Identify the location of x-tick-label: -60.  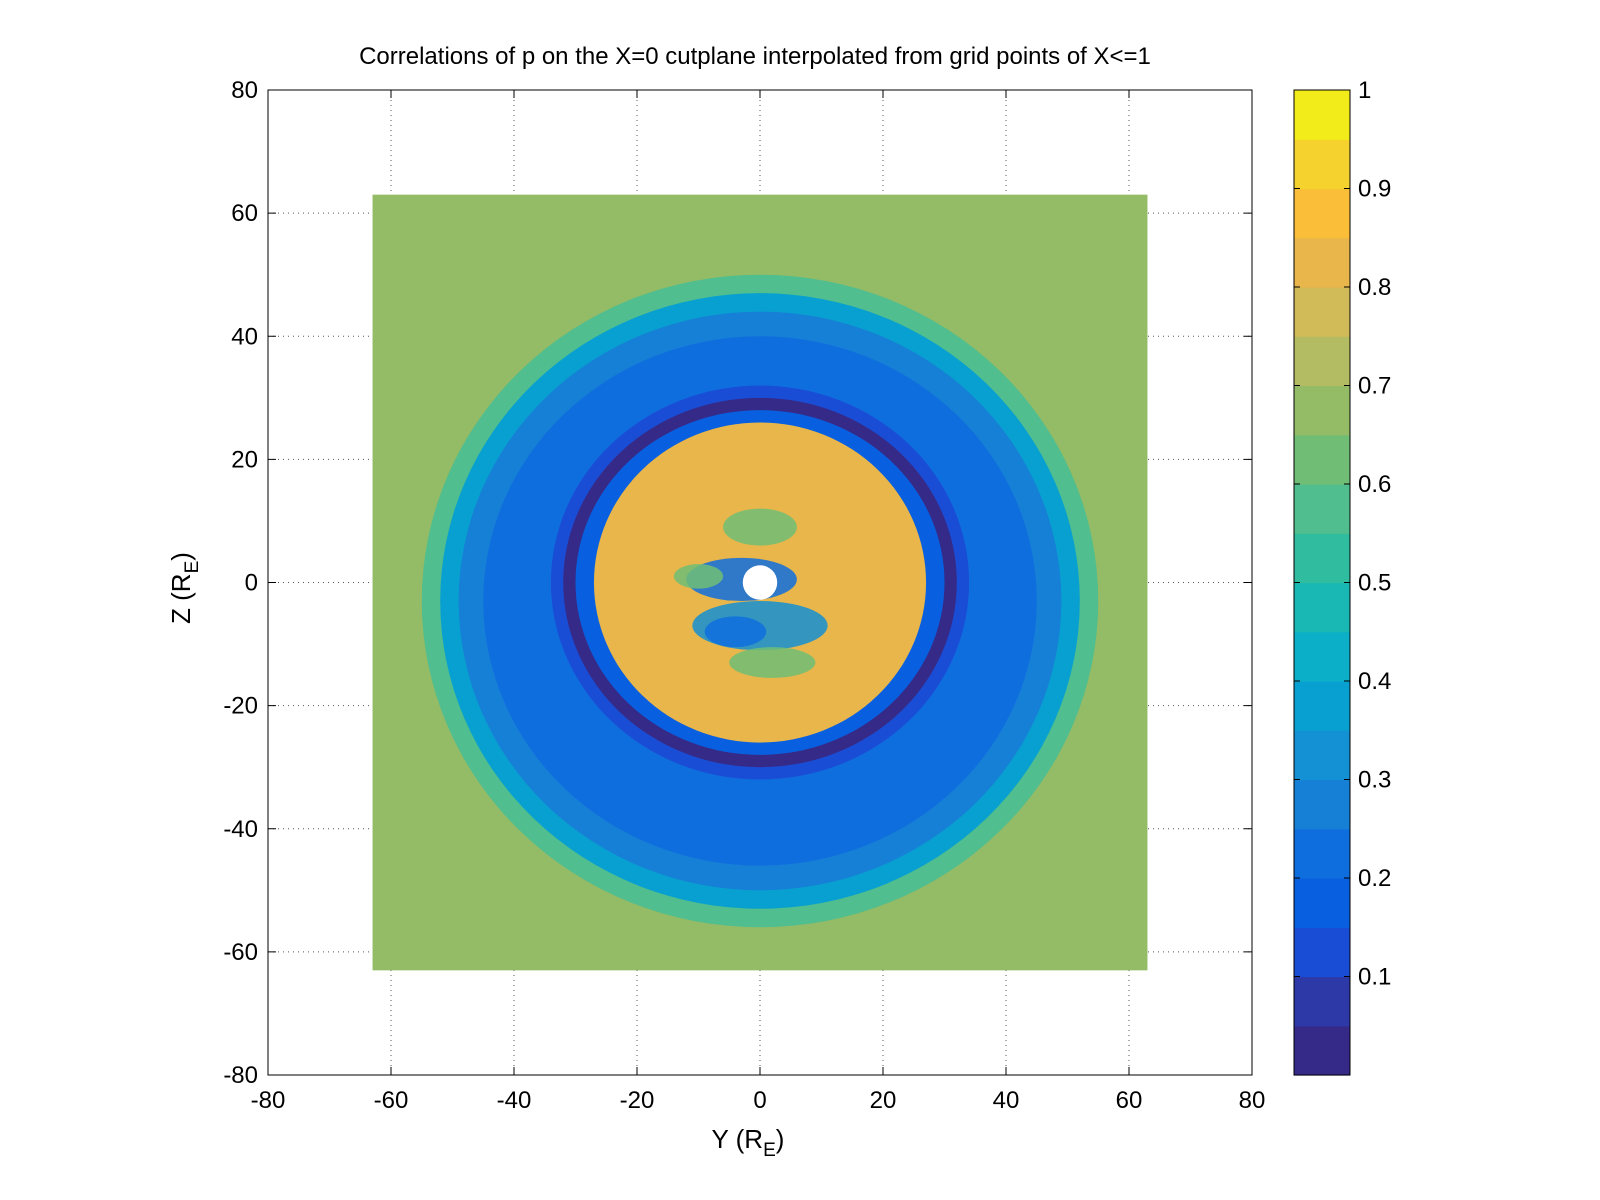
(391, 1100).